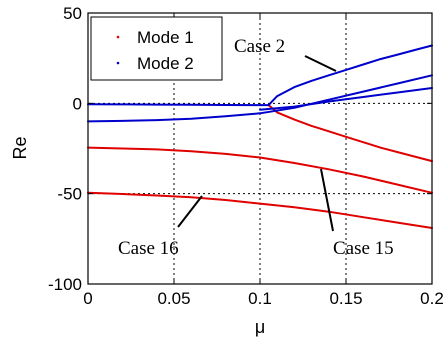 This screenshot has width=448, height=338. What do you see at coordinates (363, 248) in the screenshot?
I see `annotation-case-15: Case 15` at bounding box center [363, 248].